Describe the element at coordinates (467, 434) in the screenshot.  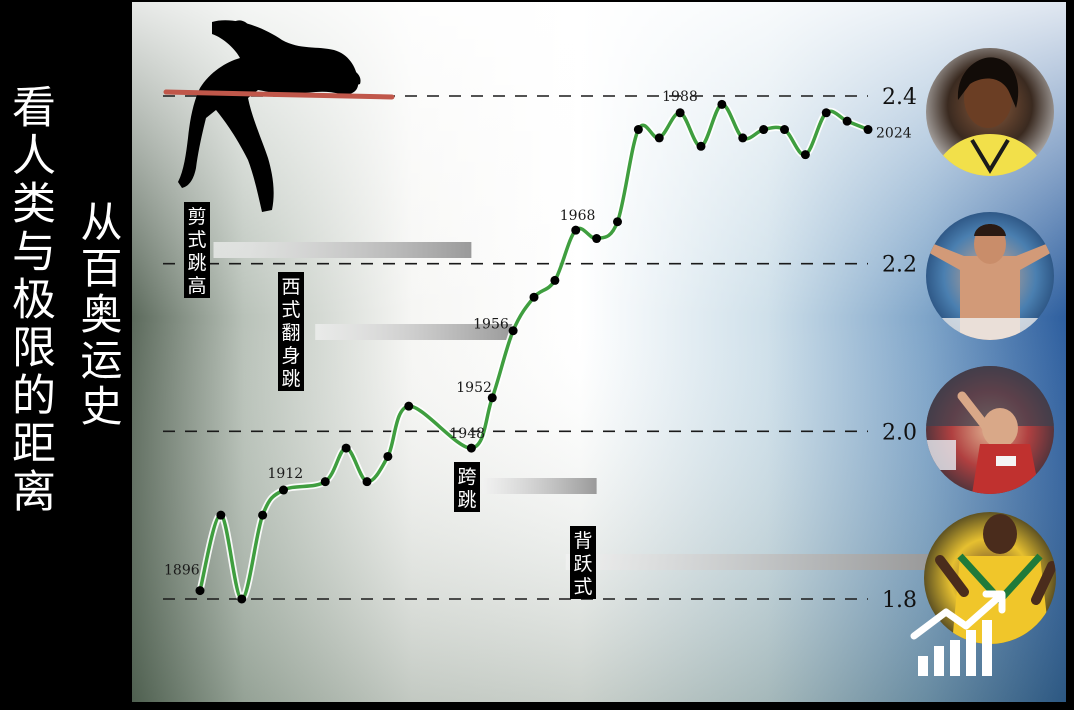
I see `year-label: 1948` at that location.